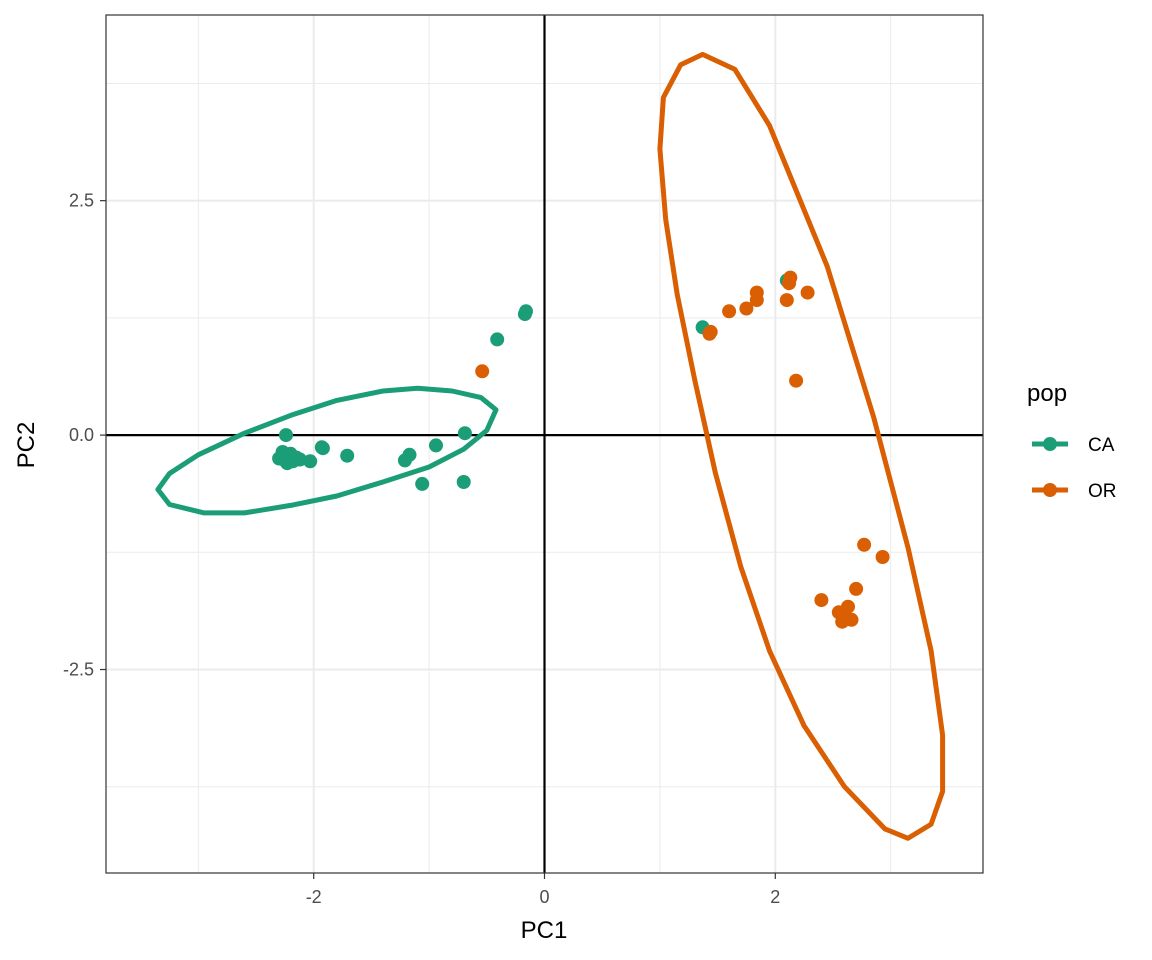  I want to click on legend: pop CA OR, so click(1072, 441).